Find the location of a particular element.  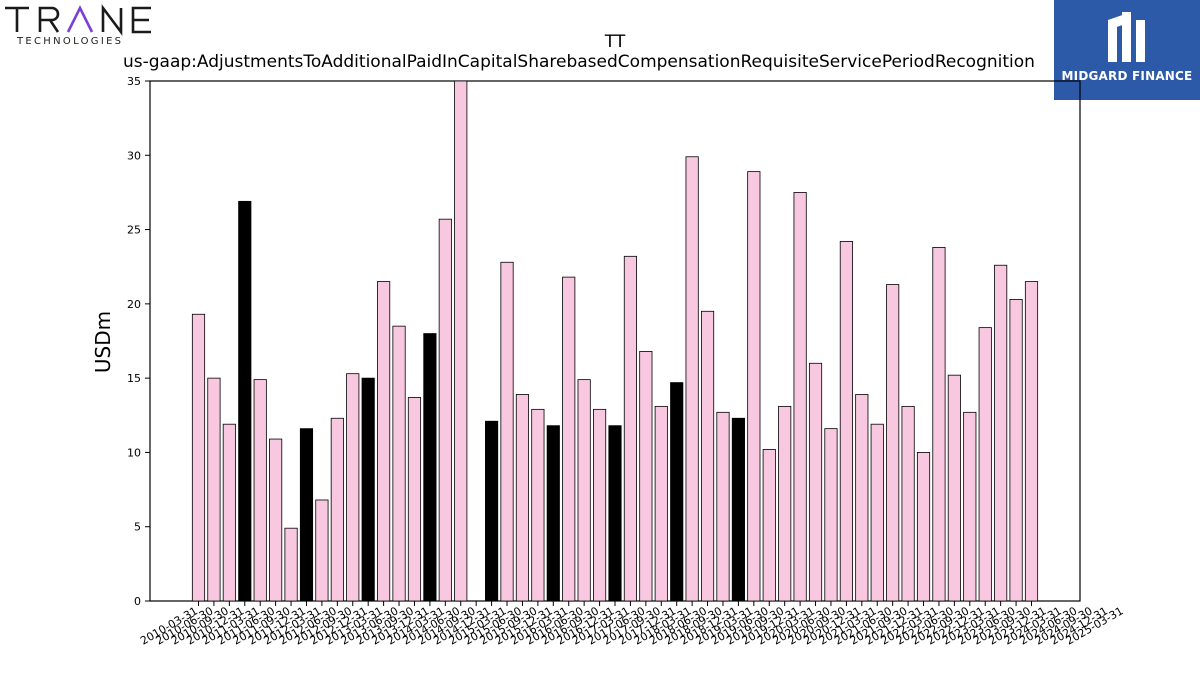

trane-subtitle: TECHNOLOGIES is located at coordinates (70, 41).